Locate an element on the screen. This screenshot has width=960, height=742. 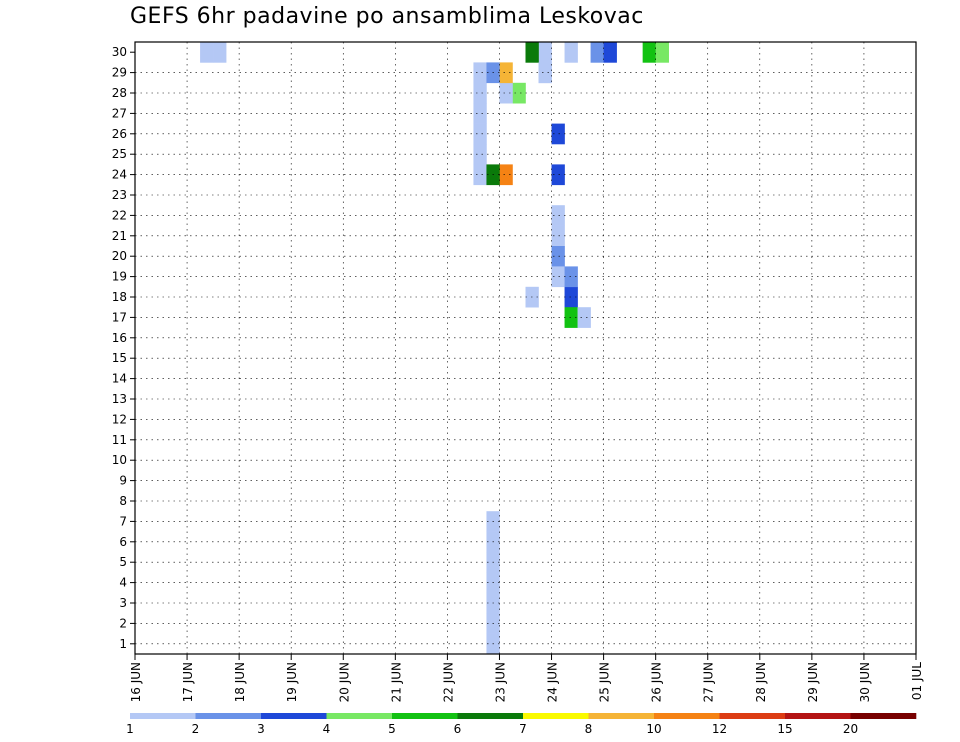
x-tick-label: 23 JUN is located at coordinates (500, 682).